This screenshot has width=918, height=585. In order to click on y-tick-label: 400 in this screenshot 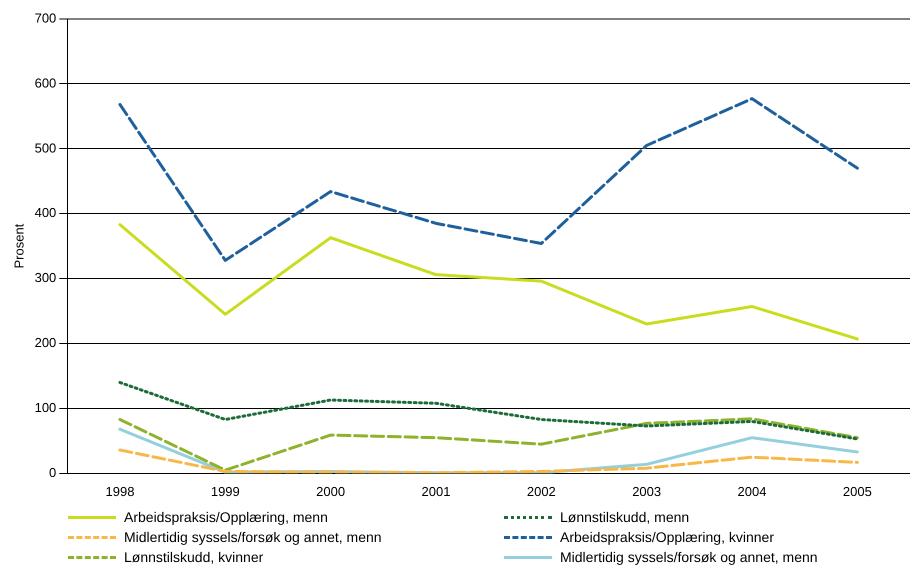, I will do `click(45, 212)`.